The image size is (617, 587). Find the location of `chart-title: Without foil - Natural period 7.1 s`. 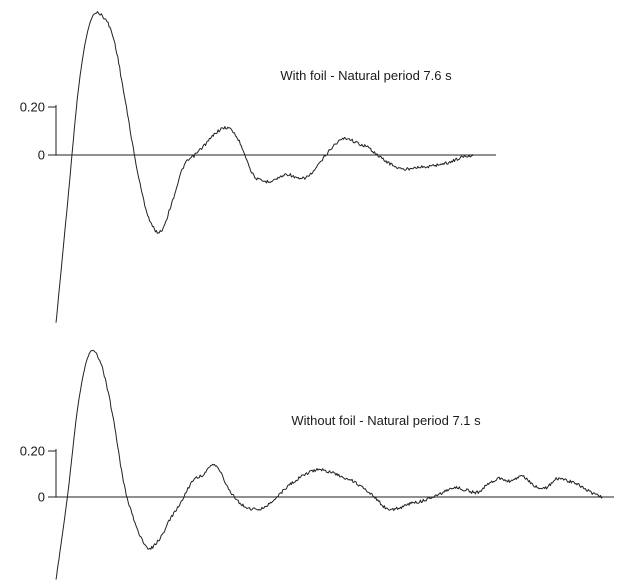

chart-title: Without foil - Natural period 7.1 s is located at coordinates (386, 420).